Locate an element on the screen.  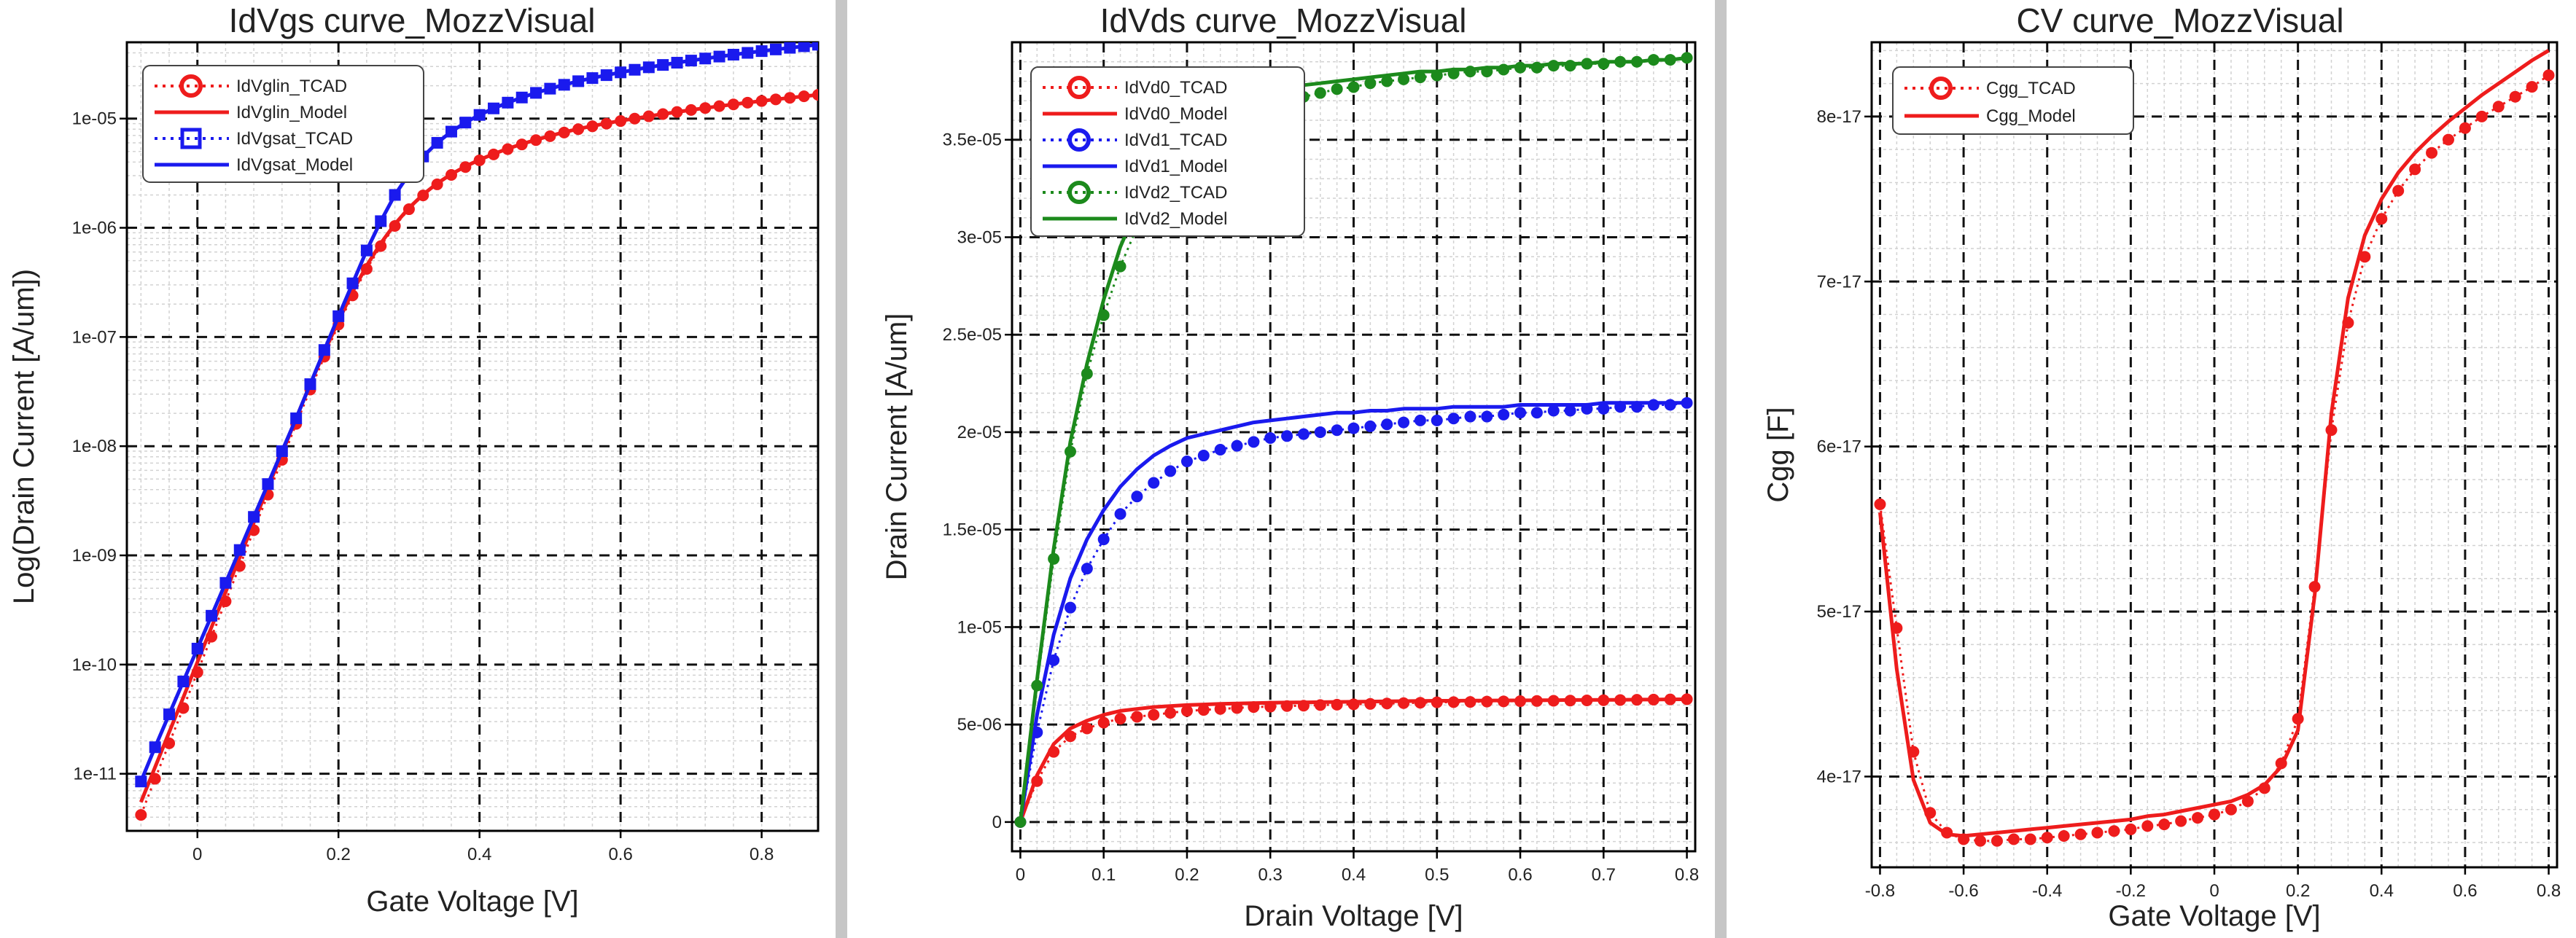
x-tick-label: -0.4 is located at coordinates (2047, 891).